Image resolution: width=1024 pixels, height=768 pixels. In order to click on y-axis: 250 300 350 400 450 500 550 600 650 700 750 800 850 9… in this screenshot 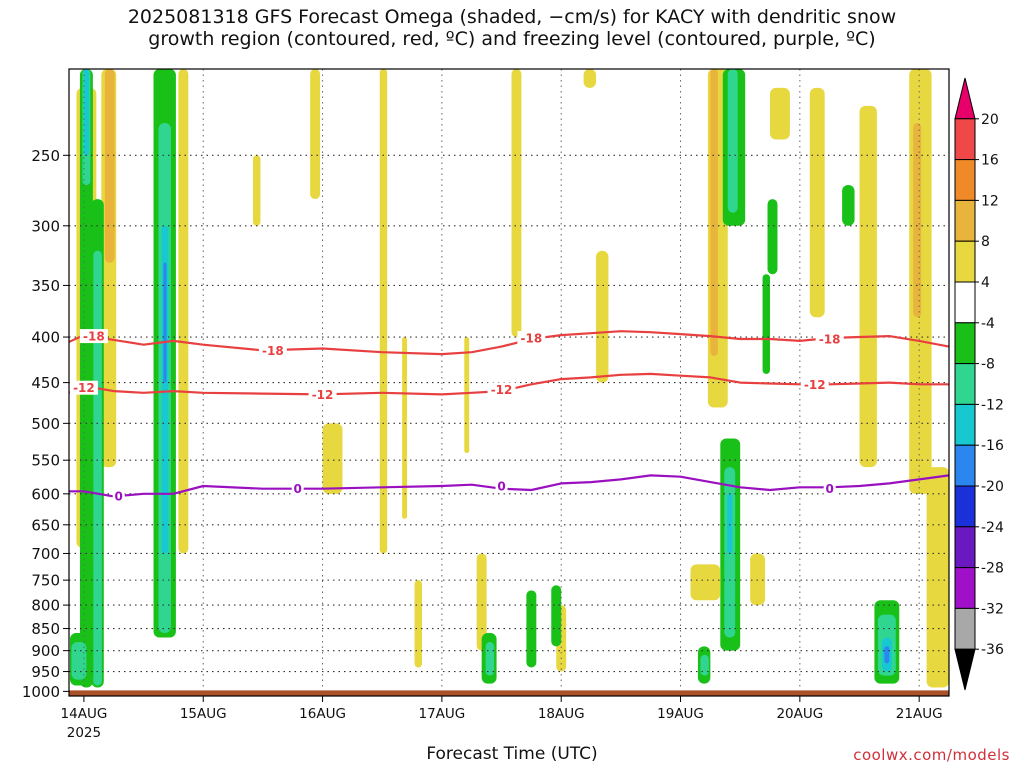, I will do `click(45, 424)`.